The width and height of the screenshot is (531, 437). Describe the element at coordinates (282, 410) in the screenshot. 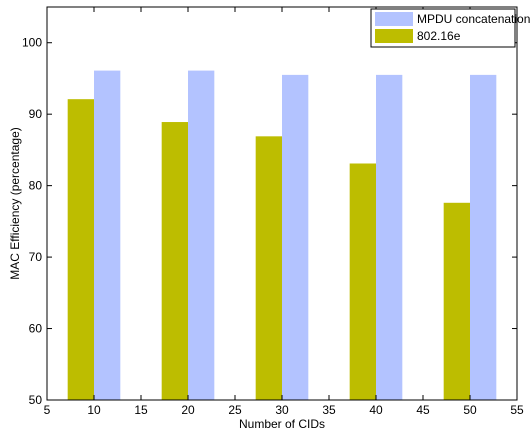

I see `x-tick-label: 30` at that location.